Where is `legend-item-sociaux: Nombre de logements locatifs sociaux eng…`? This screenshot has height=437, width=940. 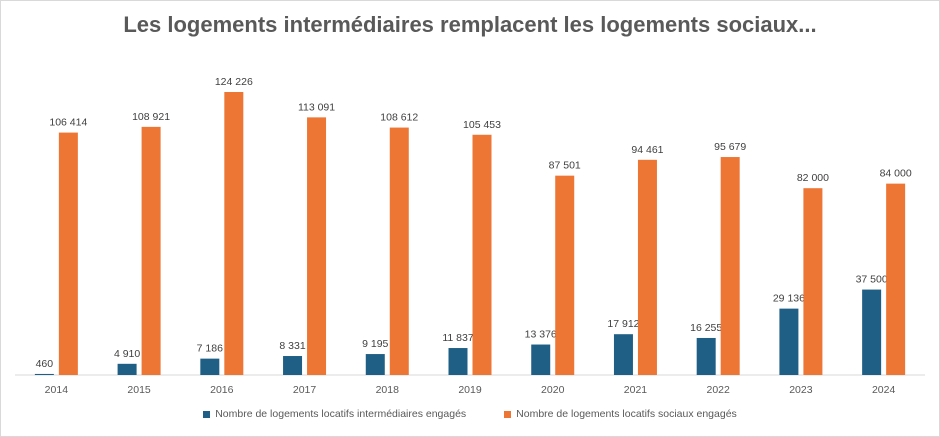 legend-item-sociaux: Nombre de logements locatifs sociaux eng… is located at coordinates (620, 414).